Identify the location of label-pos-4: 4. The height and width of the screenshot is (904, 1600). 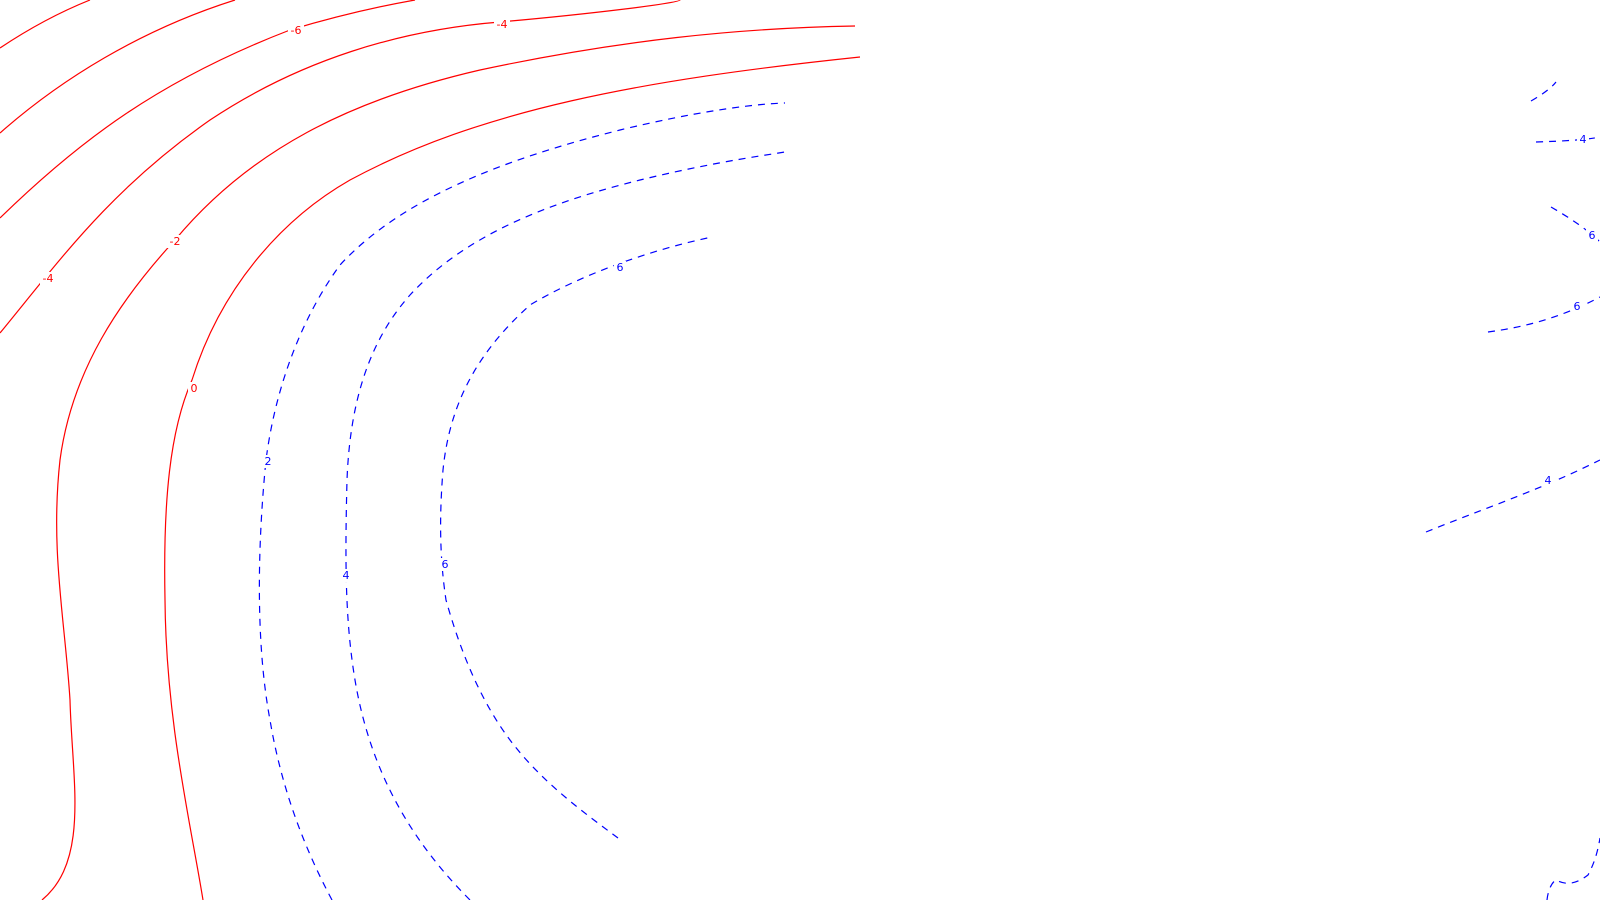
(346, 575).